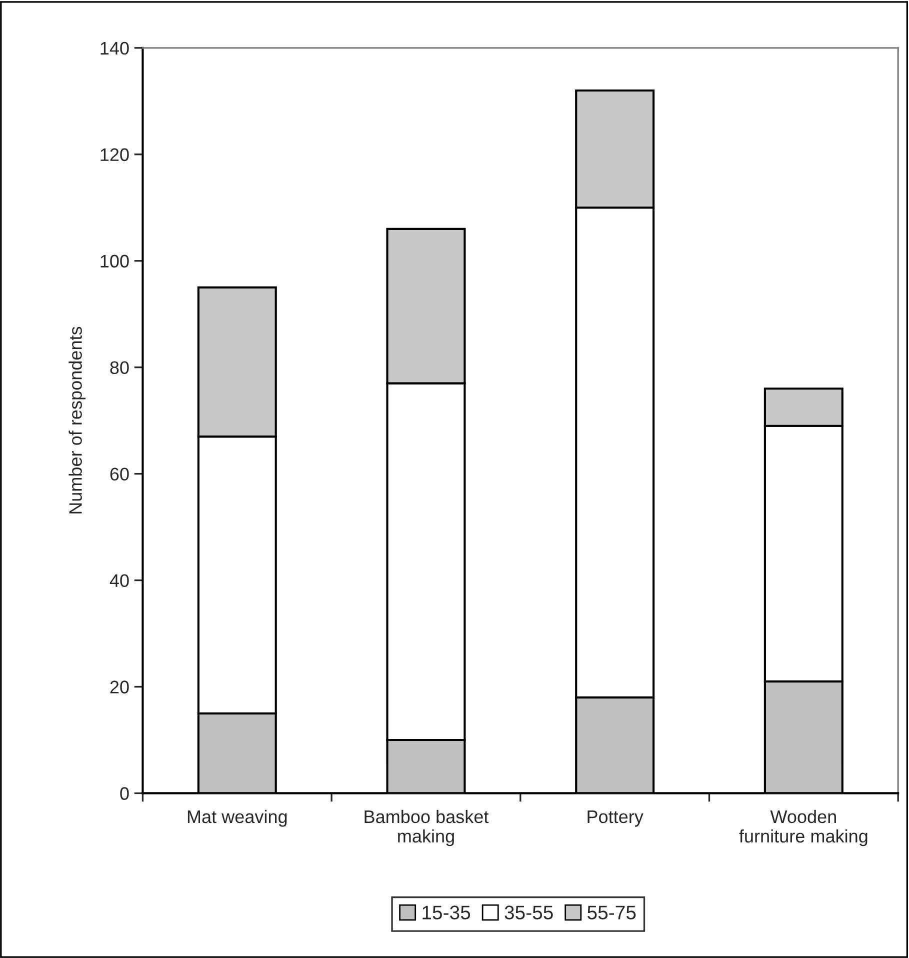 The height and width of the screenshot is (958, 909). I want to click on legend-label: 35-55, so click(528, 913).